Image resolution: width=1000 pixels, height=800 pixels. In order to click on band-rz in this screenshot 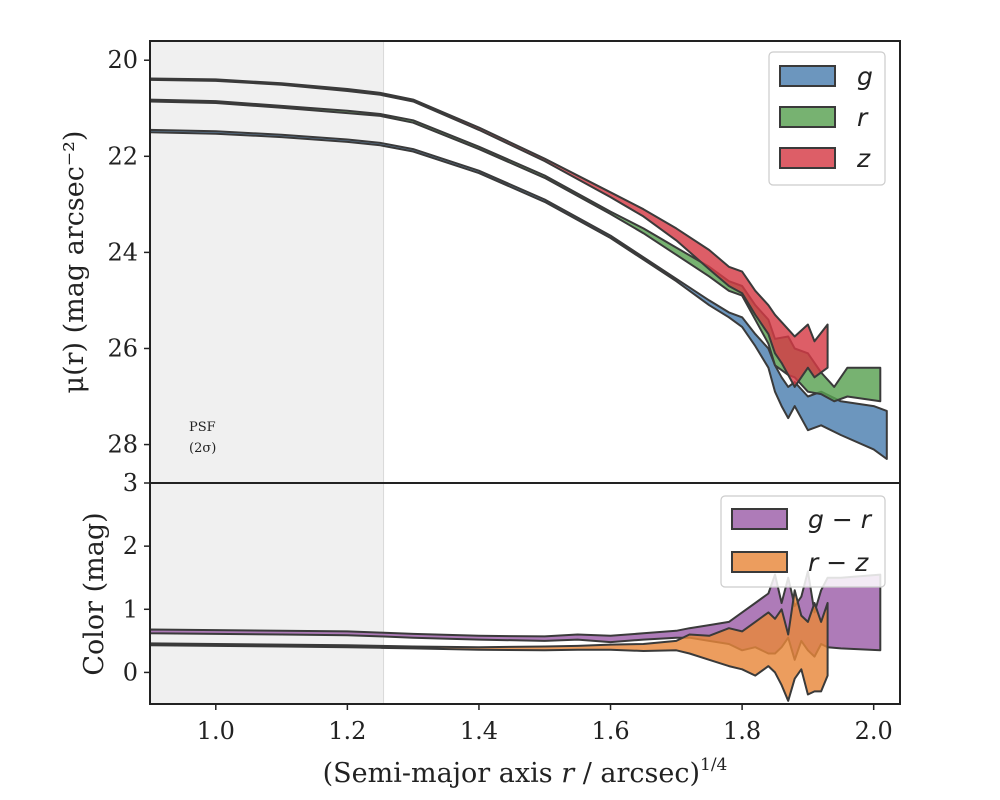, I will do `click(489, 645)`.